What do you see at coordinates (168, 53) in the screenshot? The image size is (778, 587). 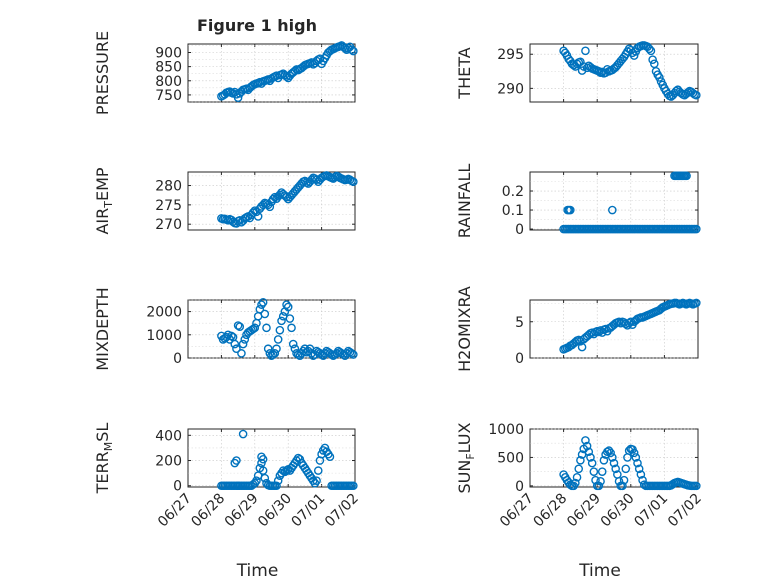 I see `y-tick-label: 900` at bounding box center [168, 53].